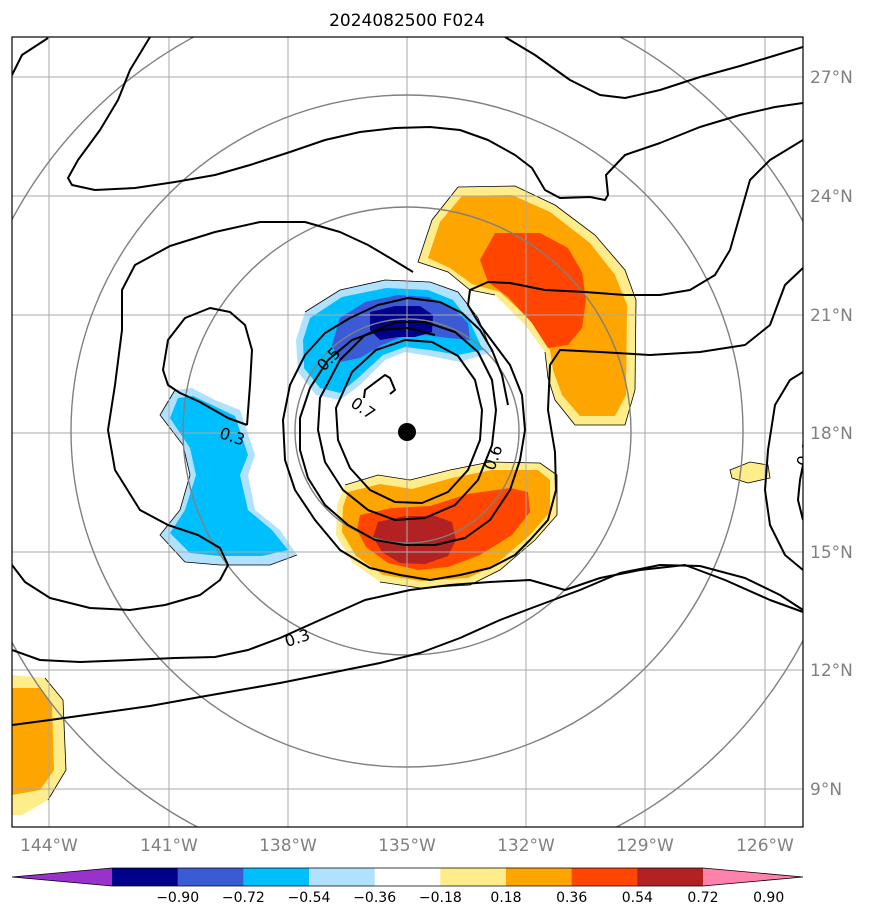 This screenshot has width=873, height=924. I want to click on colorbar-tick-label: −0.90, so click(177, 898).